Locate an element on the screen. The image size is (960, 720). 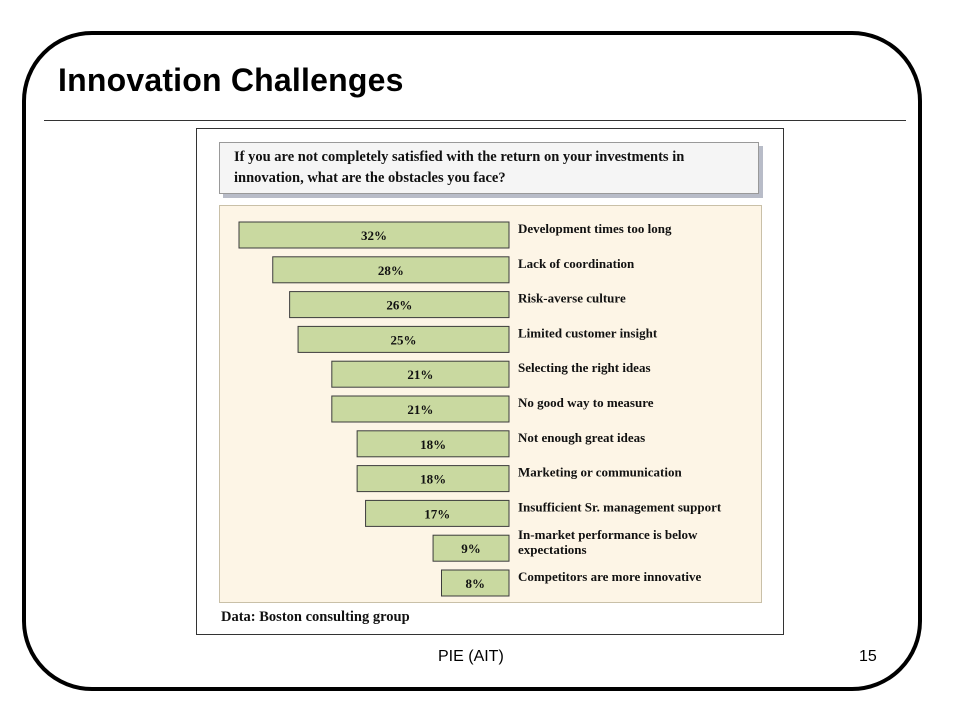
category-label: Insufficient Sr. management support is located at coordinates (620, 506).